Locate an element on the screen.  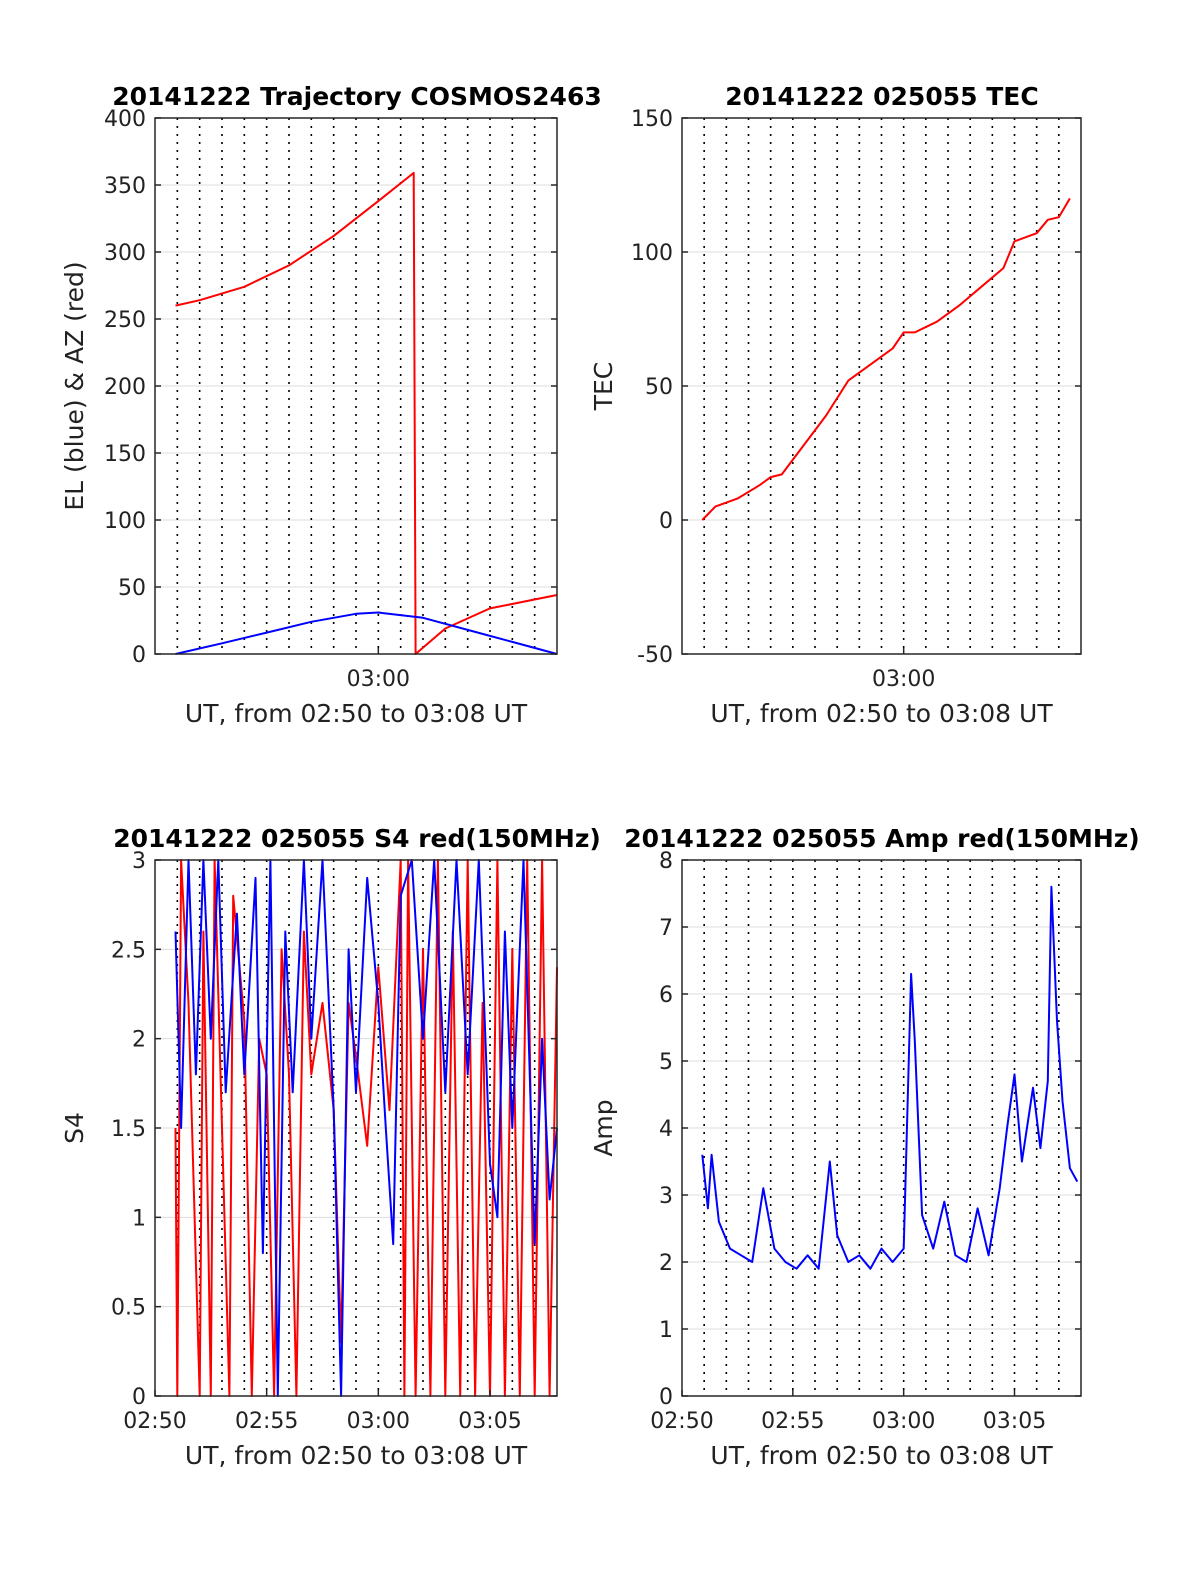
y-tick-label: 350 is located at coordinates (125, 186).